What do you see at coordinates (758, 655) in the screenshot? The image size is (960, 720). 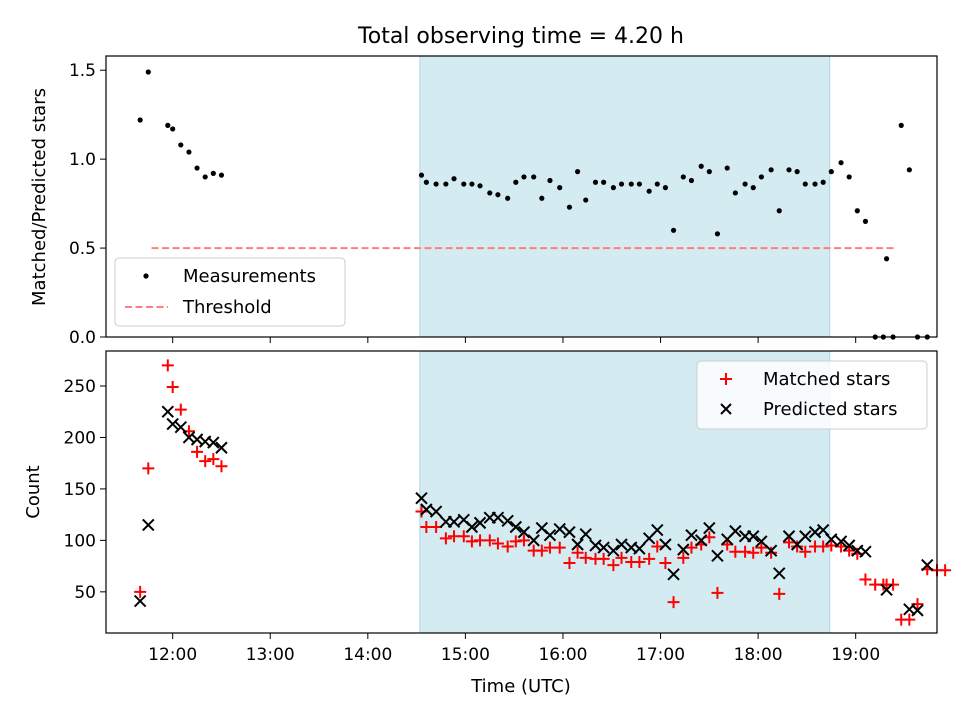 I see `x-tick-label: 18:00` at bounding box center [758, 655].